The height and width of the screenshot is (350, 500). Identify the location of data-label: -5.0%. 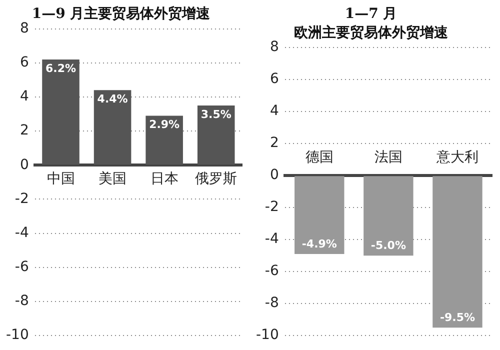
(388, 245).